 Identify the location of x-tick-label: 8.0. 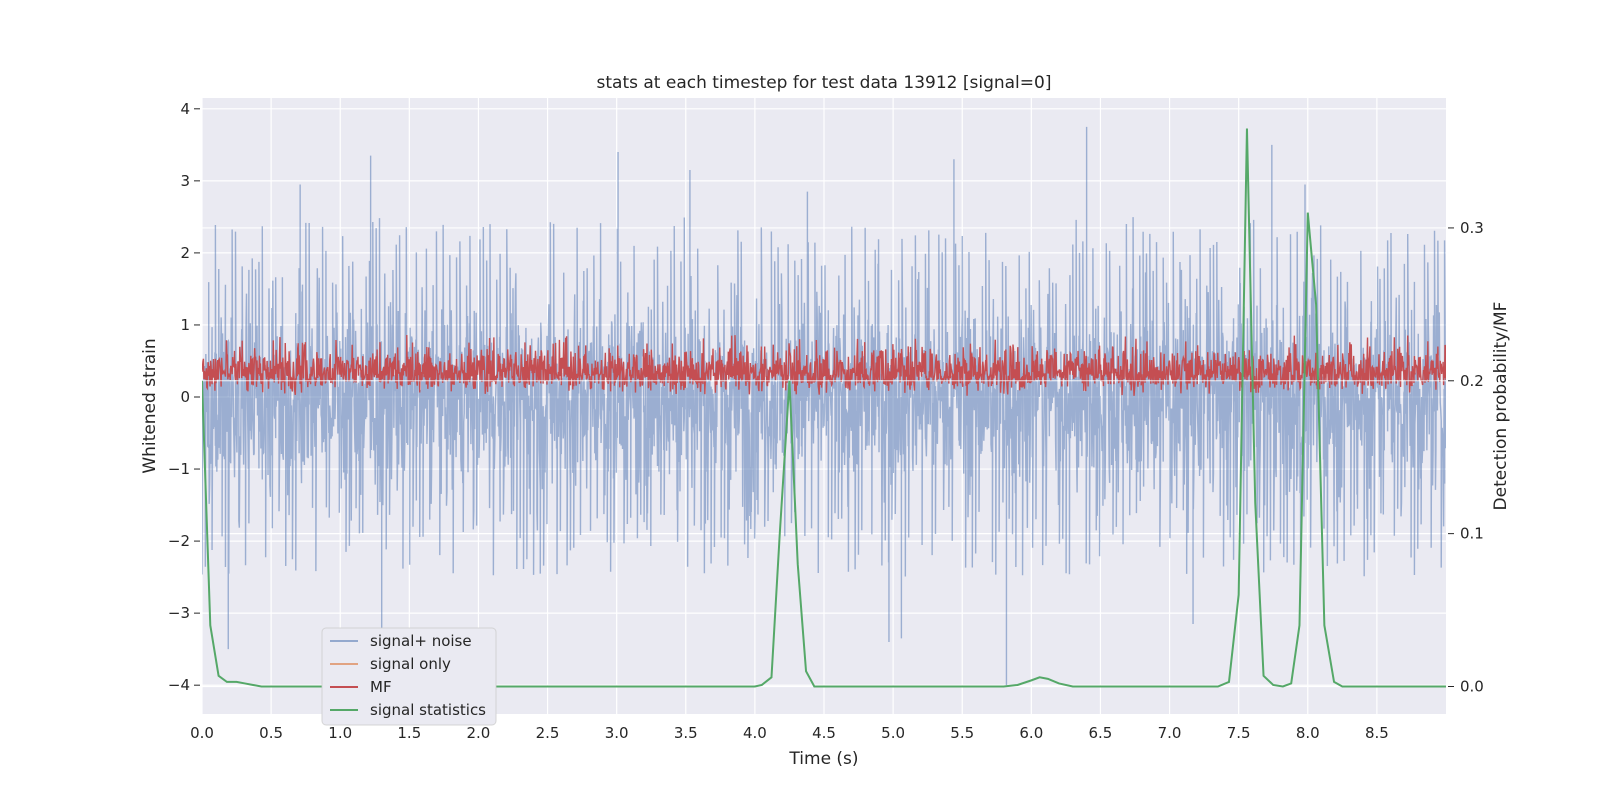
(1308, 733).